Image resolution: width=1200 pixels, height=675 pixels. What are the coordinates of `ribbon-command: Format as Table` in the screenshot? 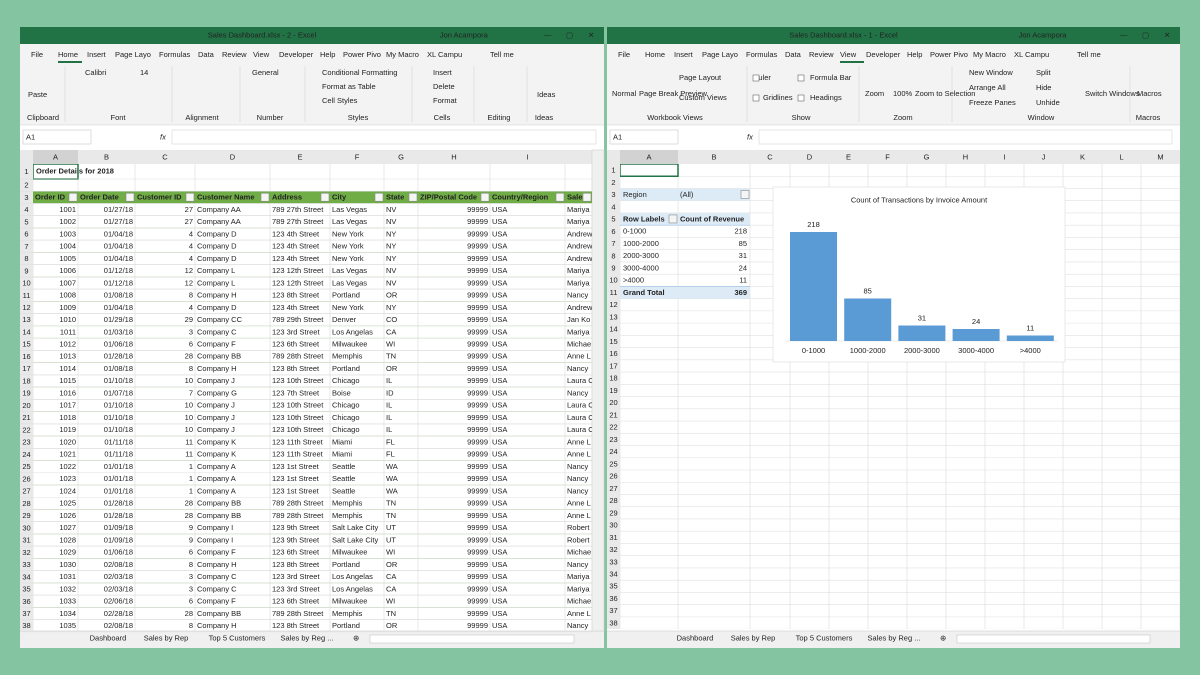 It's located at (349, 86).